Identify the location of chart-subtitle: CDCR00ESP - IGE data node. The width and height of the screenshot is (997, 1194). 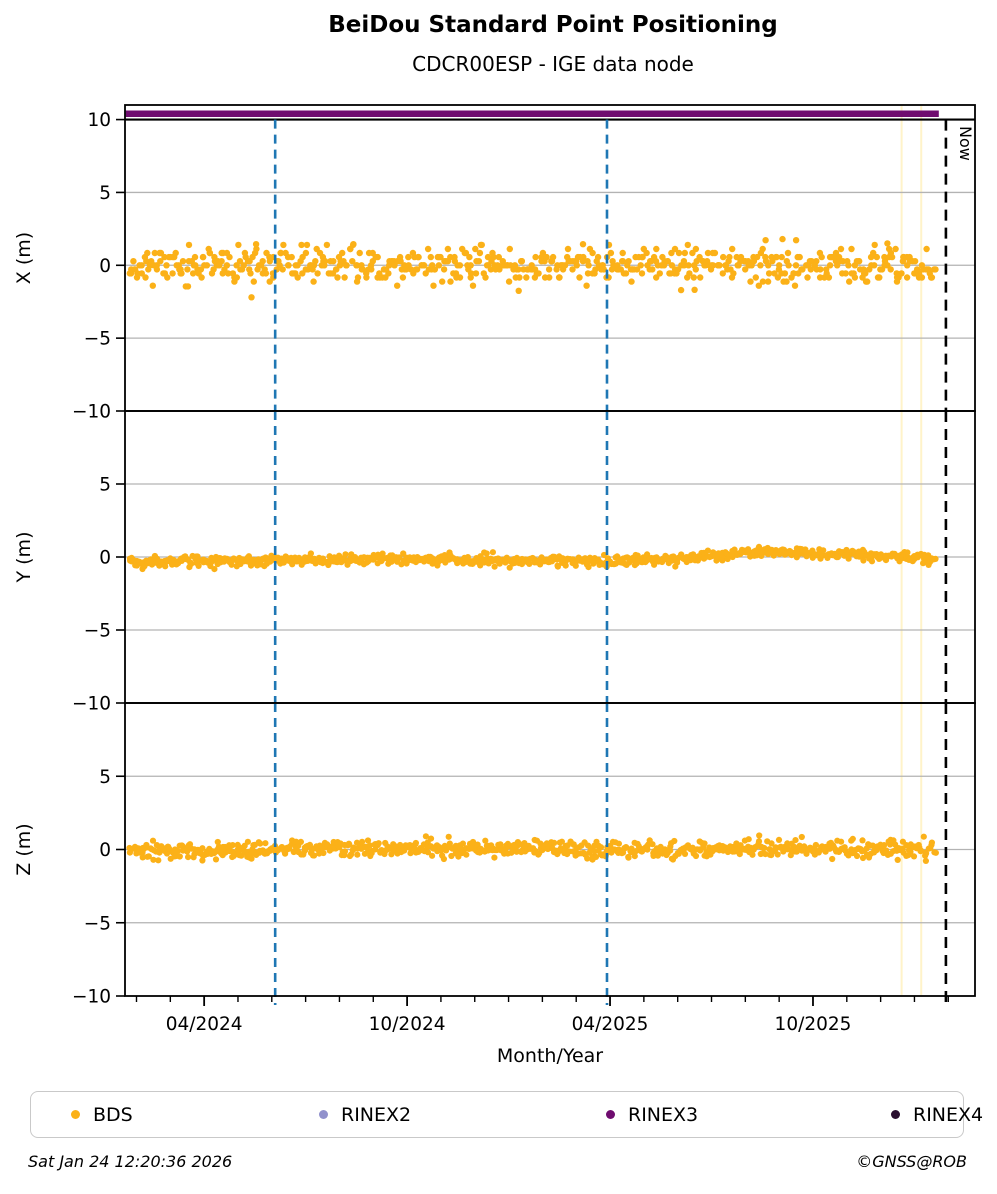
(553, 64).